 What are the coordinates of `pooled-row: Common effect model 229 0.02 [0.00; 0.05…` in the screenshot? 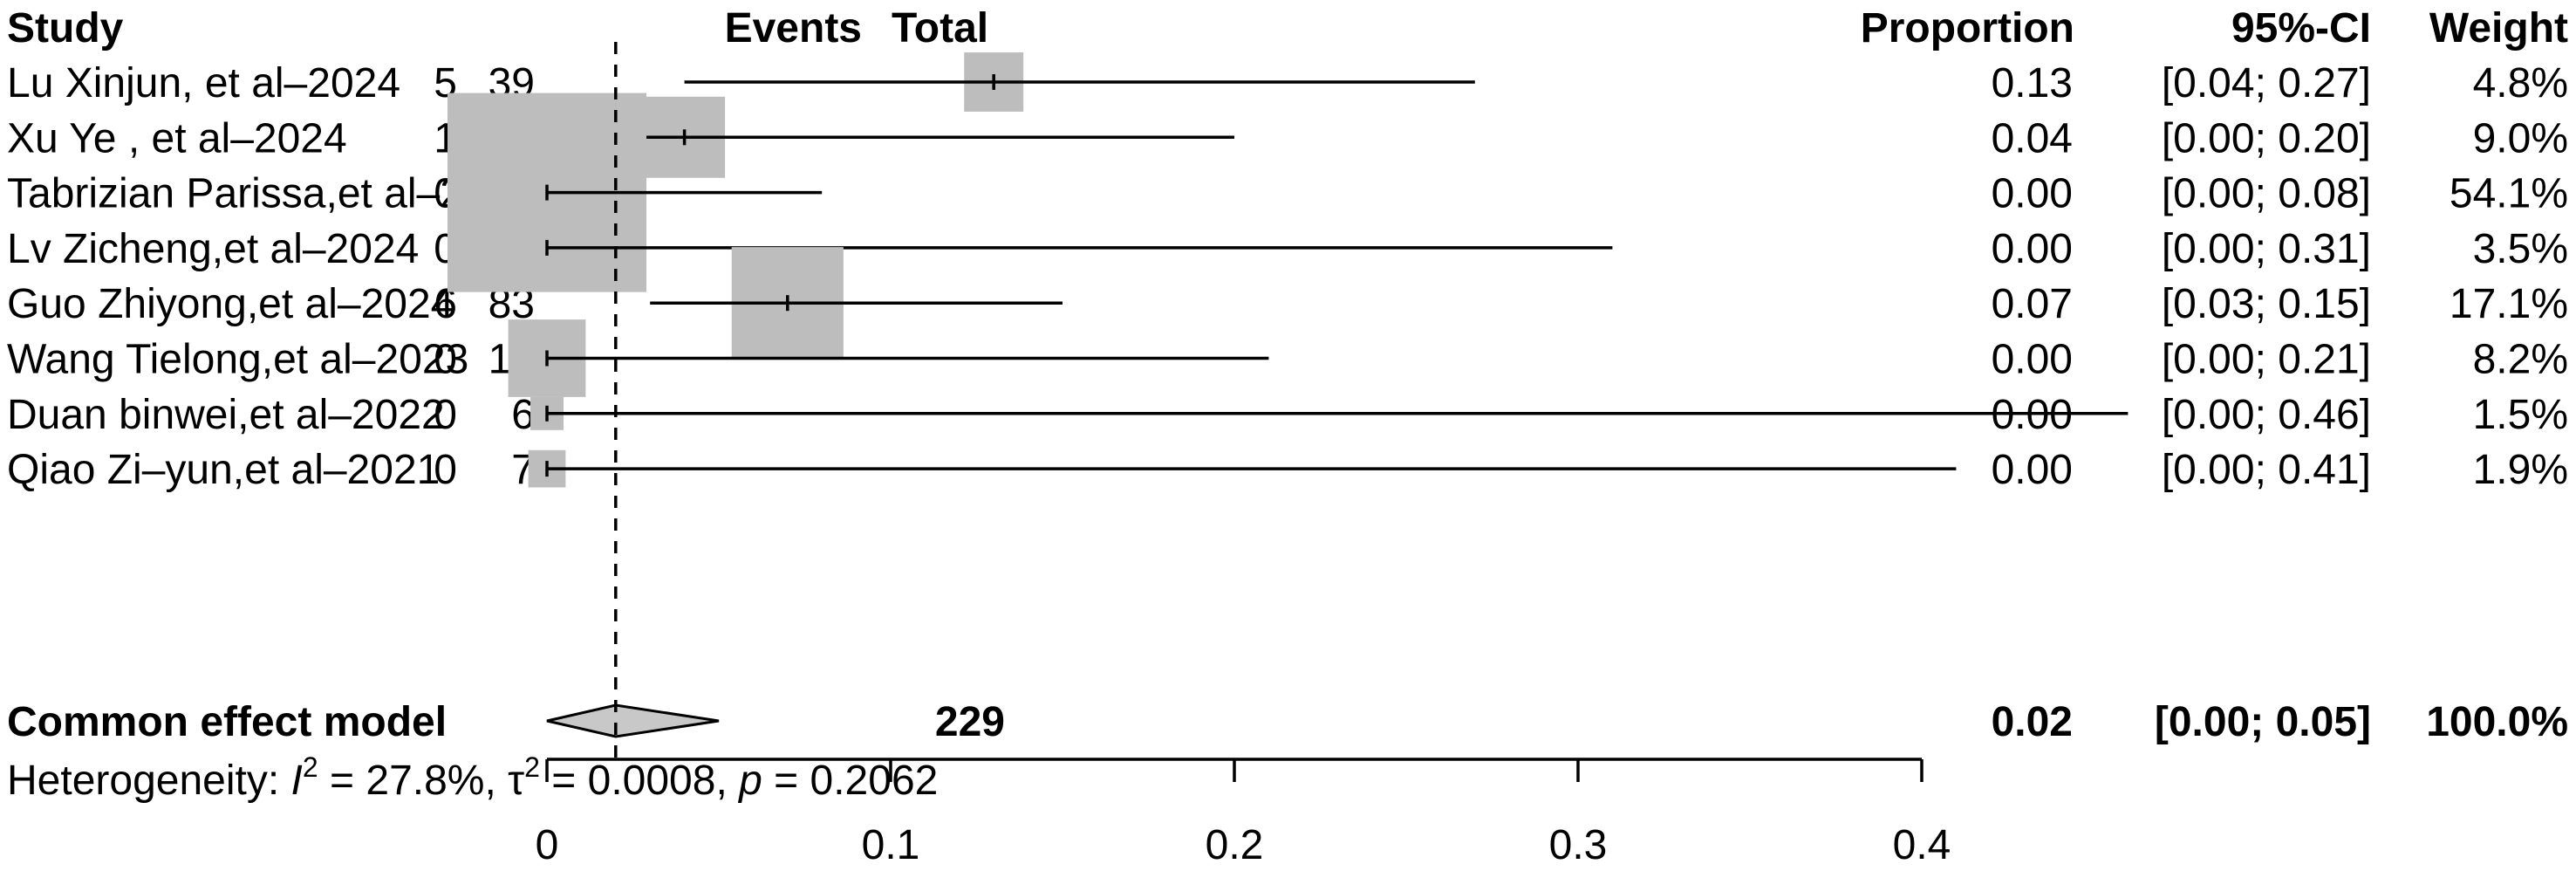 It's located at (1287, 722).